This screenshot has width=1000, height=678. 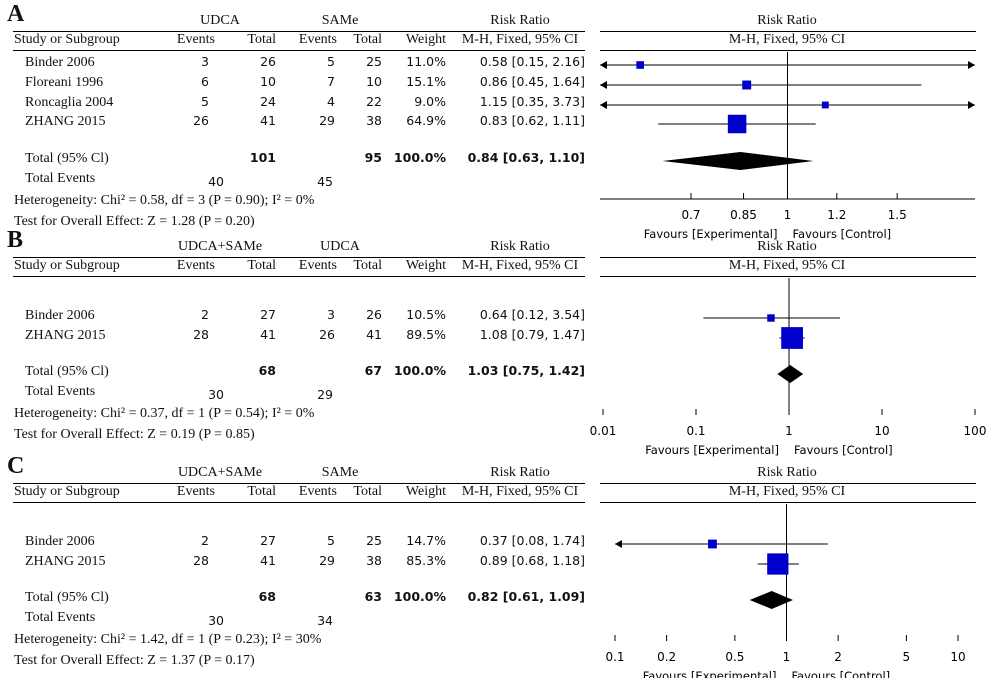 I want to click on x-tick-label: 1.2, so click(x=836, y=215).